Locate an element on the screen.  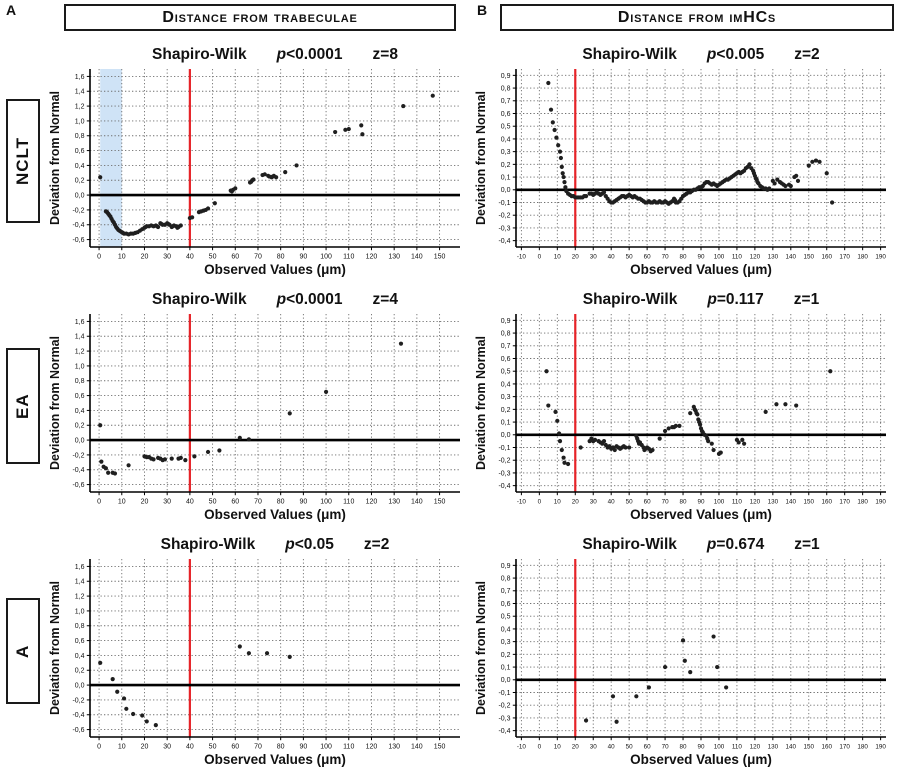
x-tick-labels: 0 10 20 30 40 50 60 70 80 90 100 110 120 130 140 150 is located at coordinates (271, 746).